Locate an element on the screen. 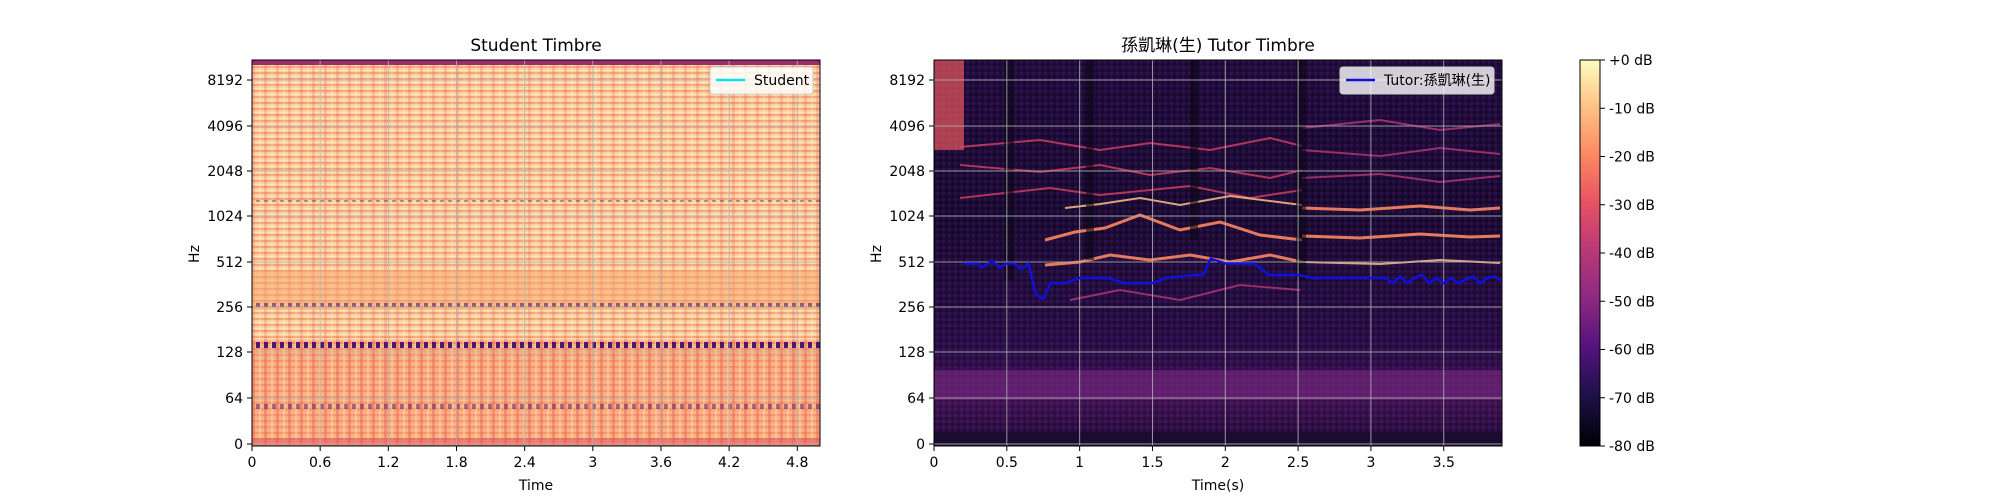 Image resolution: width=2000 pixels, height=500 pixels. student-legend: Student is located at coordinates (761, 80).